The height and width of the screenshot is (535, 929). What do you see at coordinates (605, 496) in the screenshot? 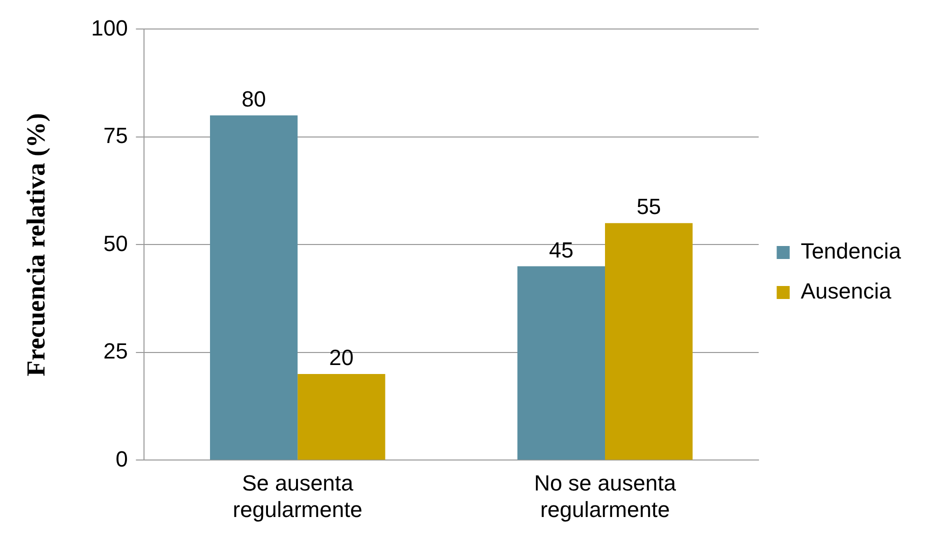
I see `x-tick-label: No se ausenta regularmente` at bounding box center [605, 496].